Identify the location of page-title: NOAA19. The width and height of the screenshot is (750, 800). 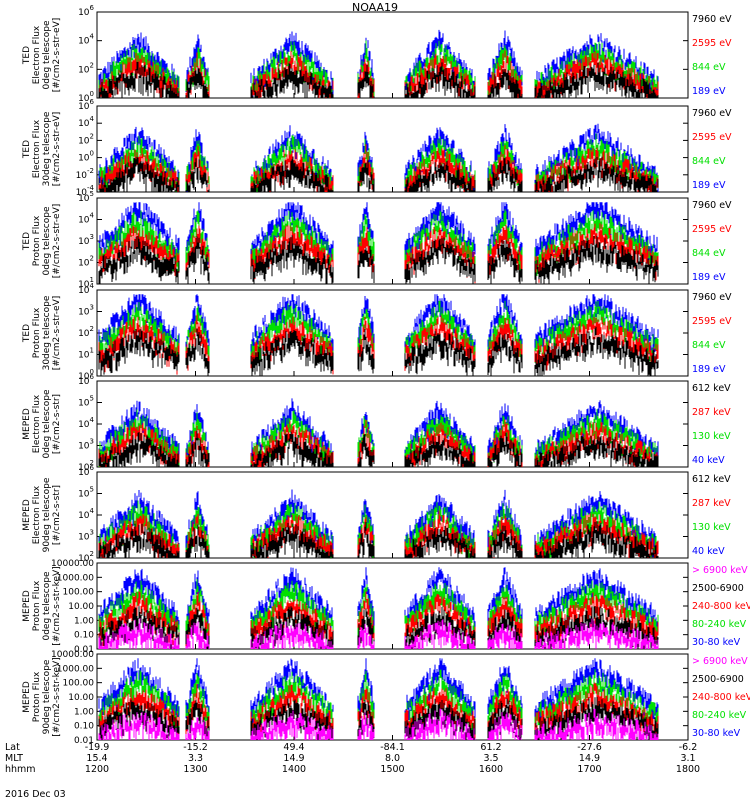
(375, 7).